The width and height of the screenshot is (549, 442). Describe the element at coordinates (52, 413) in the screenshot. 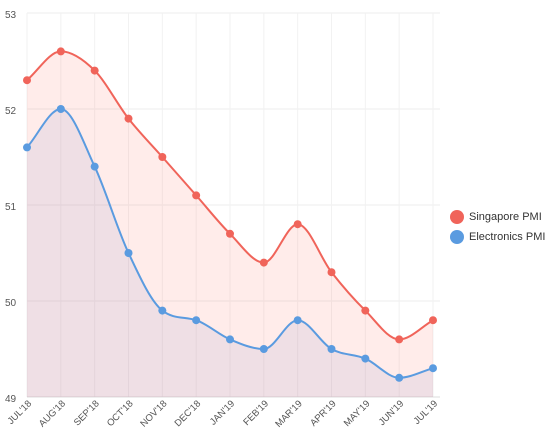

I see `x-tick-label: AUG'18` at that location.